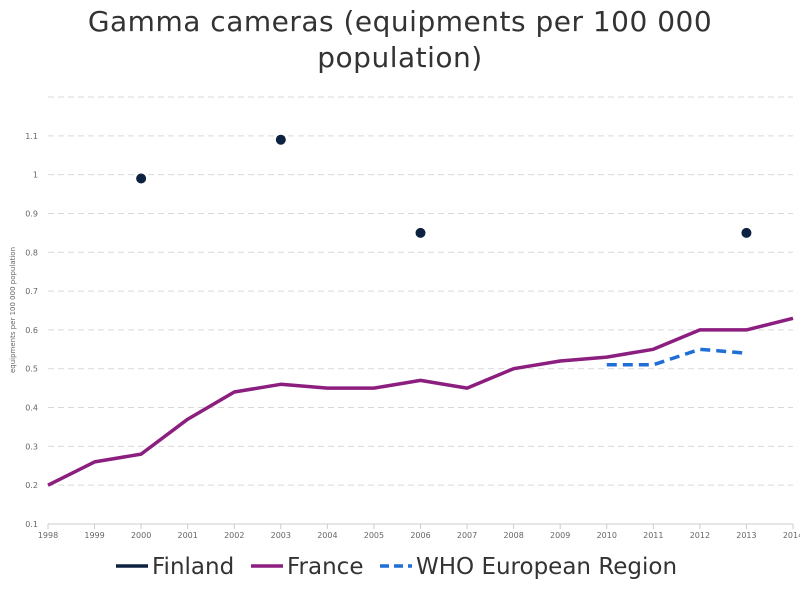 This screenshot has height=600, width=800. I want to click on y-tick-label: 0.4, so click(31, 408).